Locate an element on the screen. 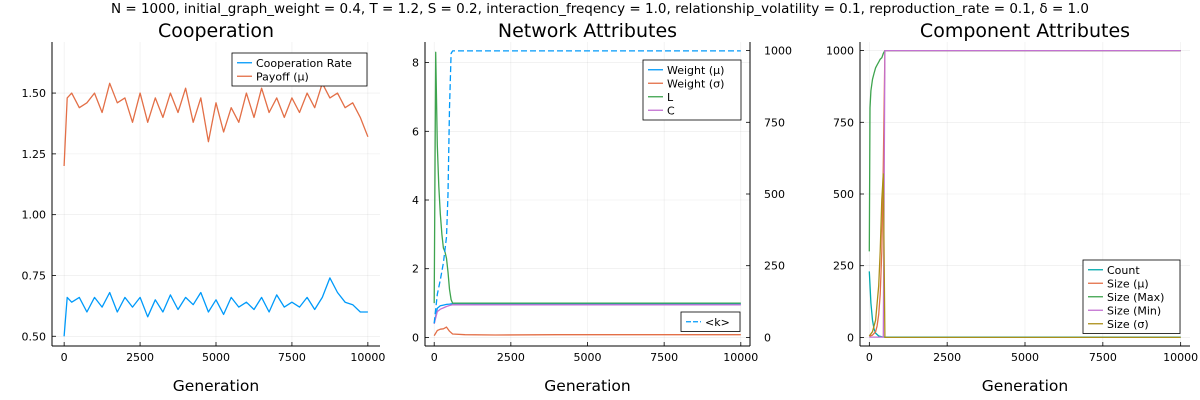  y-tick-label: 2 is located at coordinates (415, 269).